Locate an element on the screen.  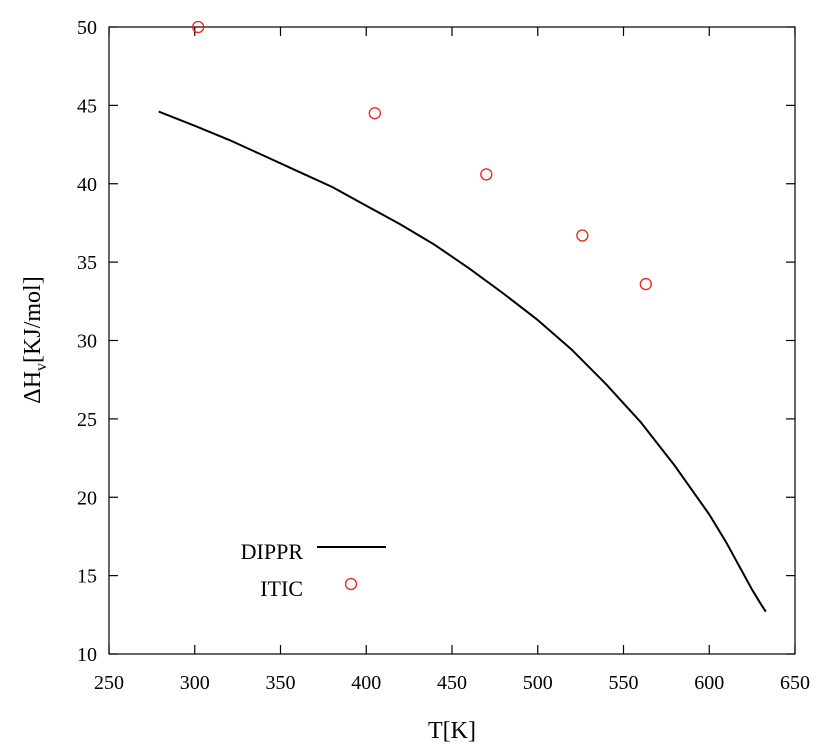
x-tick-label: 250 is located at coordinates (109, 683).